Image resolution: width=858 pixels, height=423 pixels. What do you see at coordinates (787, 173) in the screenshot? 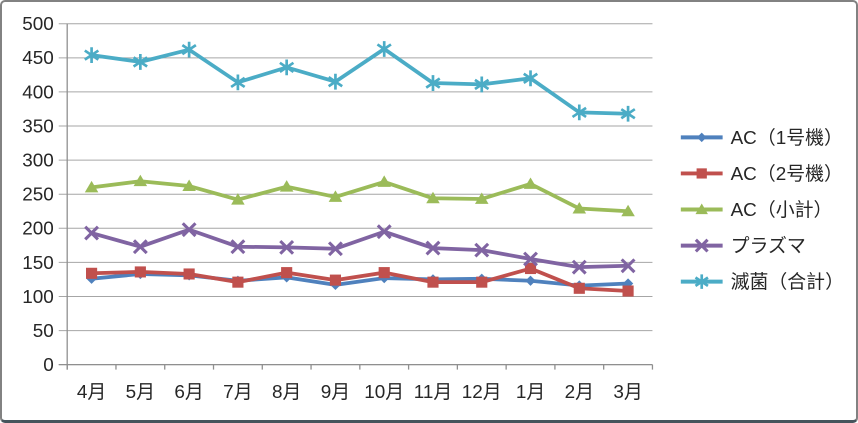
I see `legend-label: AC（2号機）` at bounding box center [787, 173].